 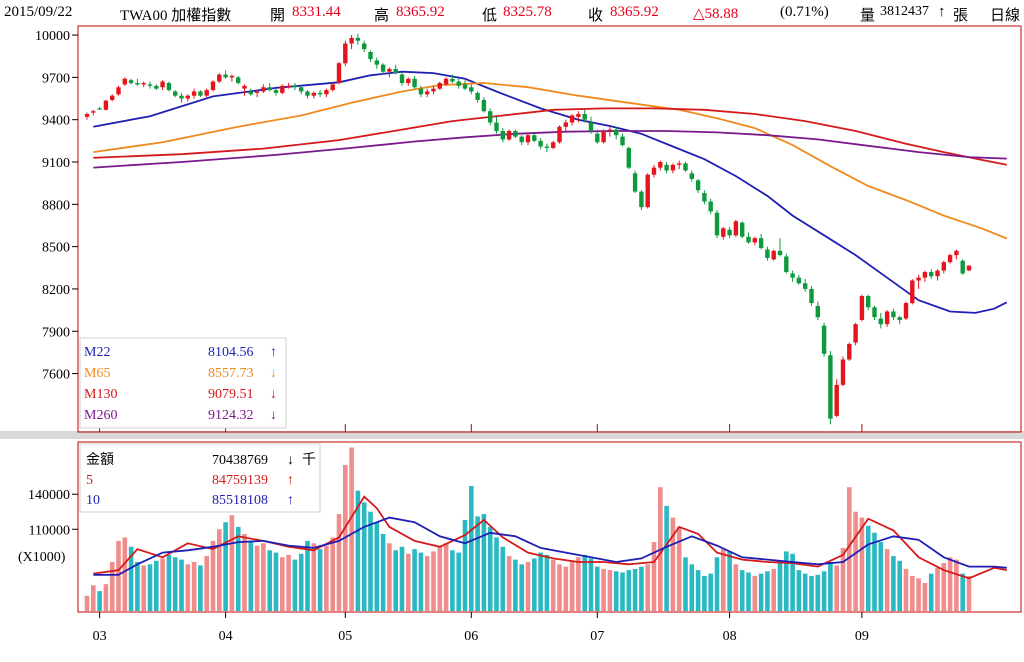 What do you see at coordinates (240, 500) in the screenshot?
I see `volume-legend-value: 85518108` at bounding box center [240, 500].